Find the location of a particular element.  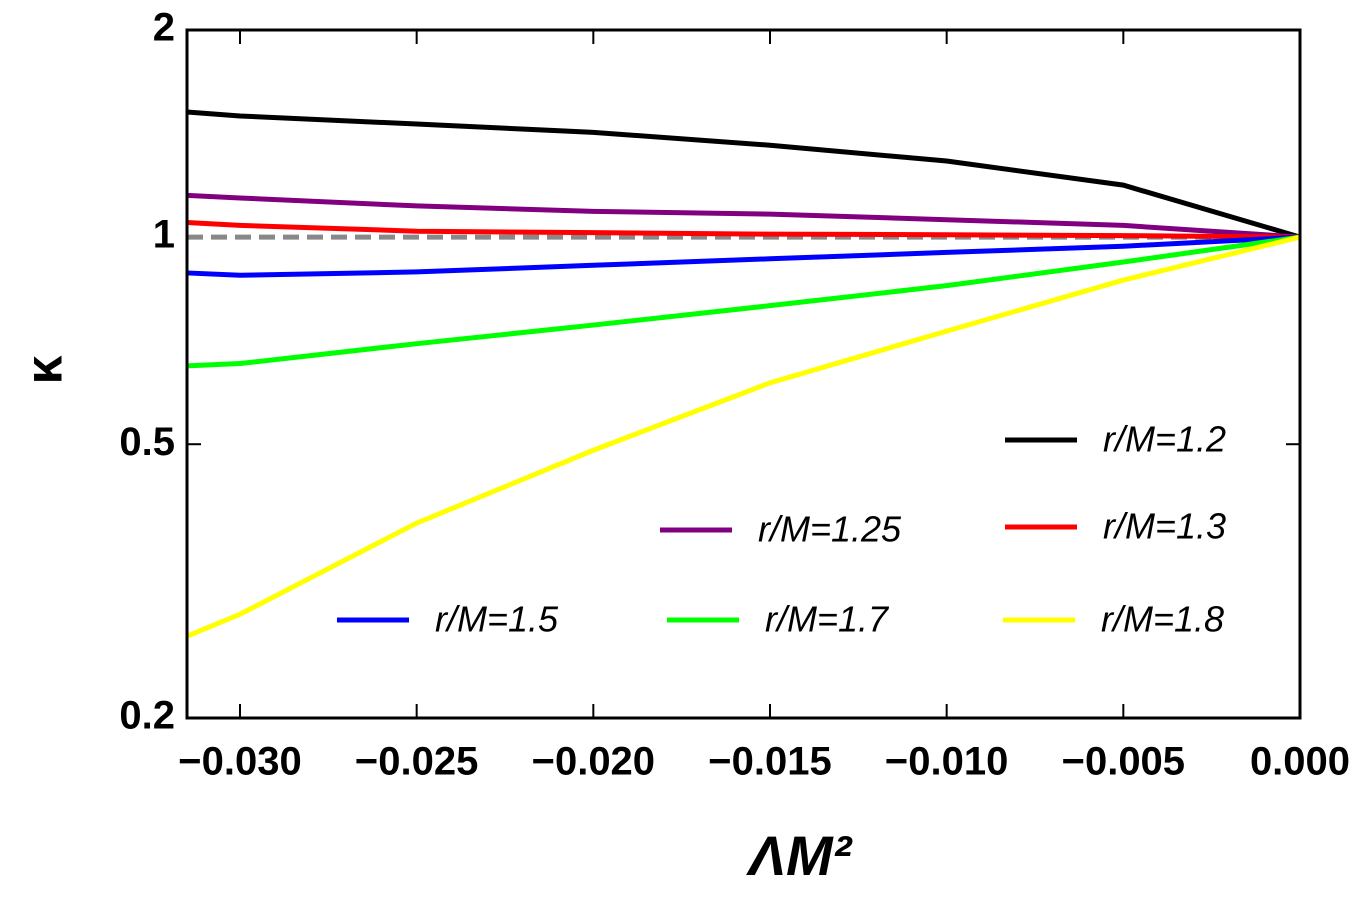

x-tick-label: −0.030 is located at coordinates (239, 762).